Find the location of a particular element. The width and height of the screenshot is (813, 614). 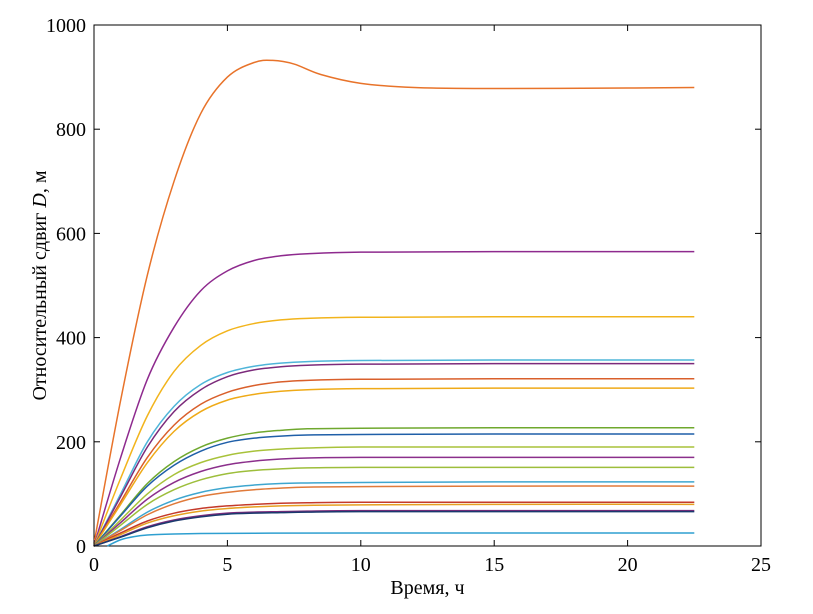

y-tick-label: 200 is located at coordinates (71, 443).